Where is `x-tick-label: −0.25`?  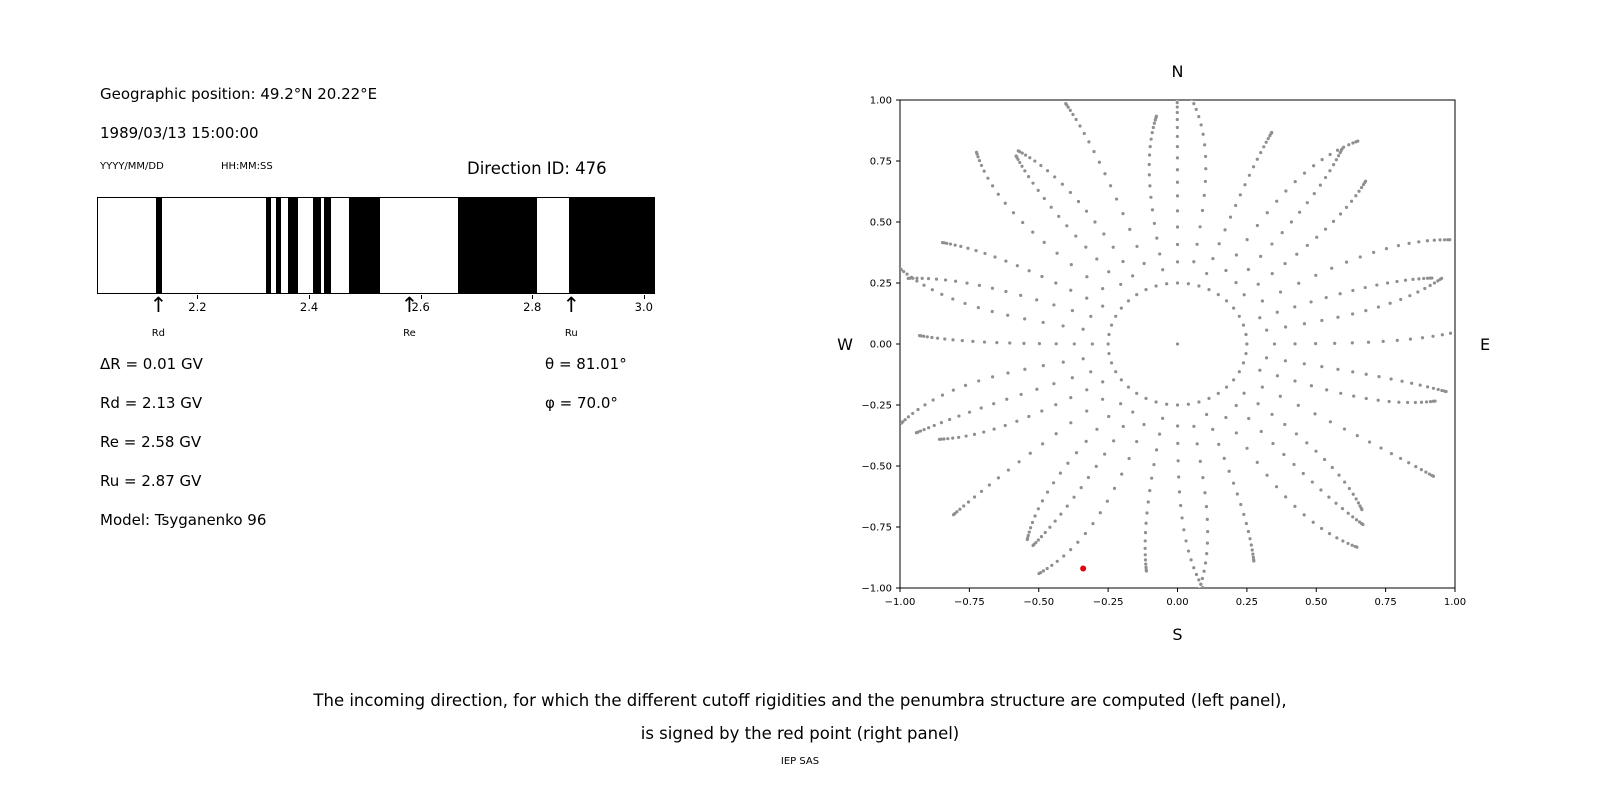
x-tick-label: −0.25 is located at coordinates (1108, 602).